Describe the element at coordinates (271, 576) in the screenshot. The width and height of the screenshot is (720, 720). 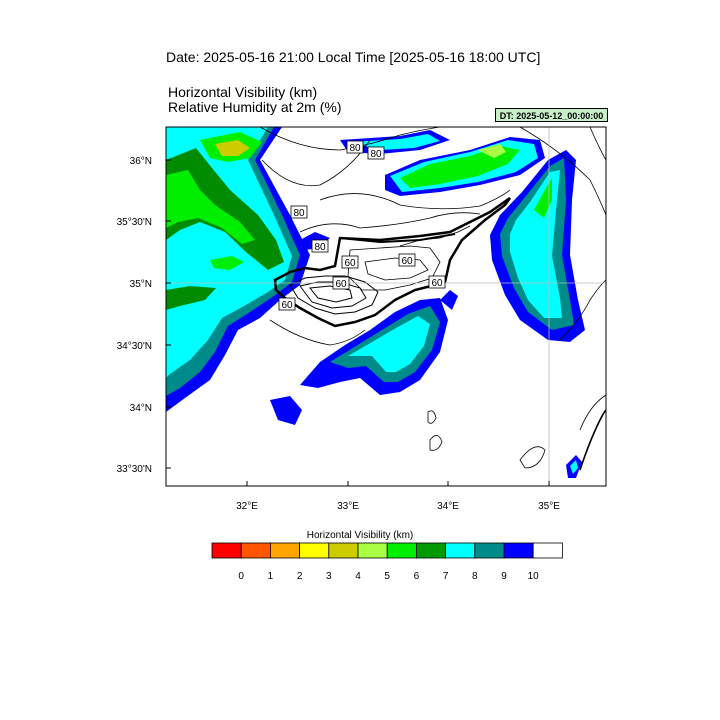
I see `legend-tick-label: 1` at that location.